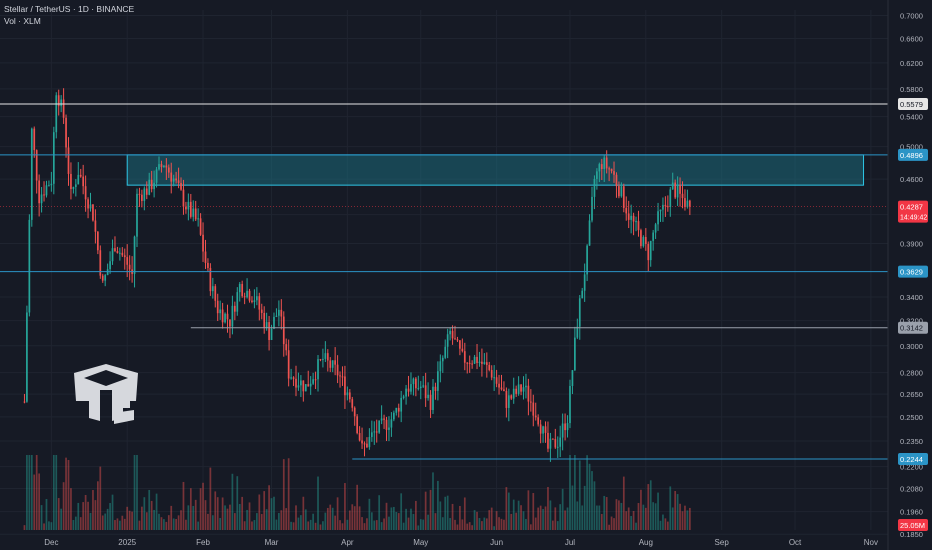 The width and height of the screenshot is (932, 550). I want to click on price-tick-label: 0.3000, so click(911, 346).